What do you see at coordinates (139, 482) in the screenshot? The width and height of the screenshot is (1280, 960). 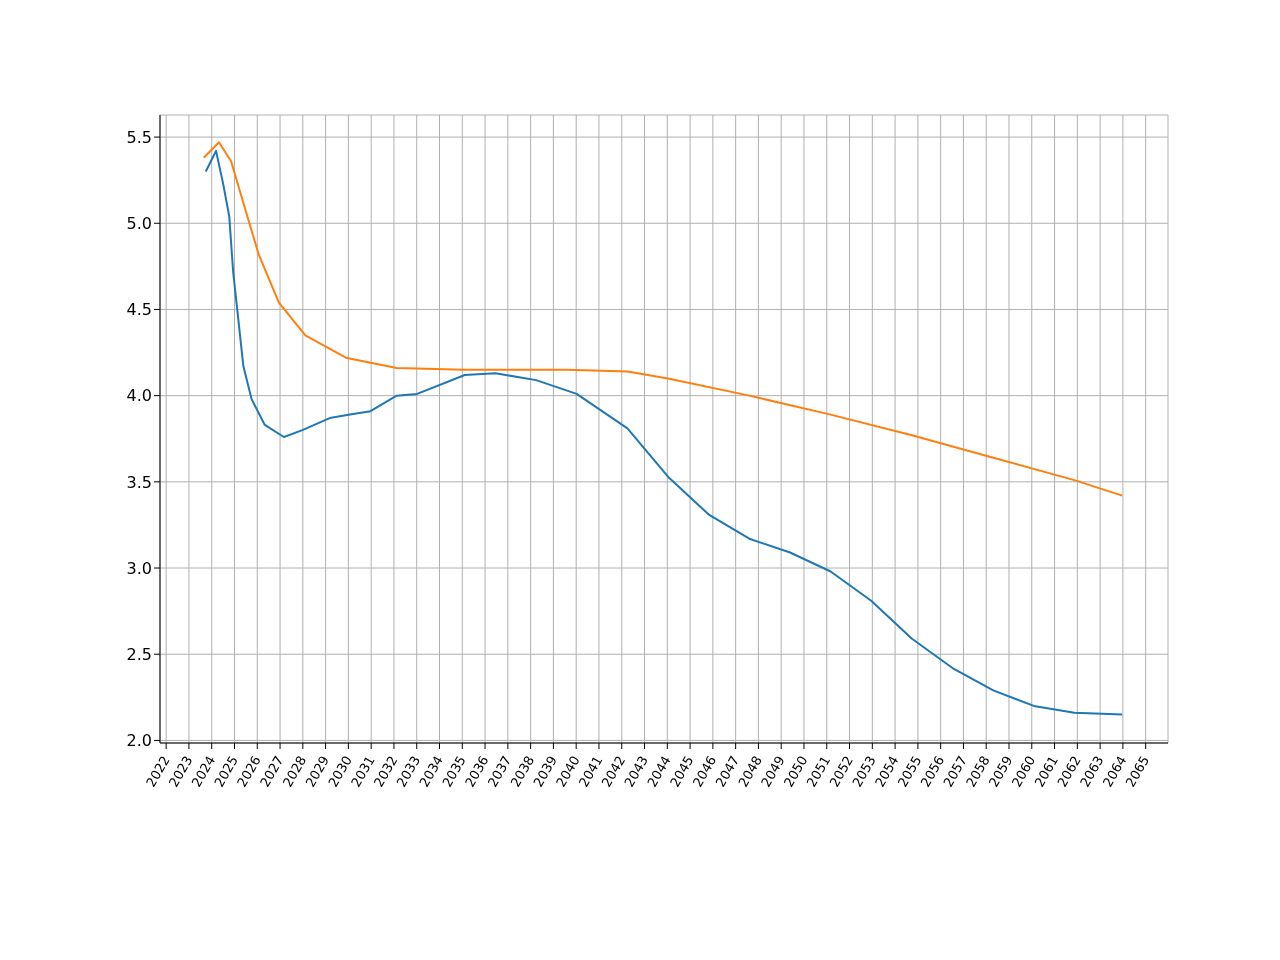 I see `y-tick-label: 3.5` at bounding box center [139, 482].